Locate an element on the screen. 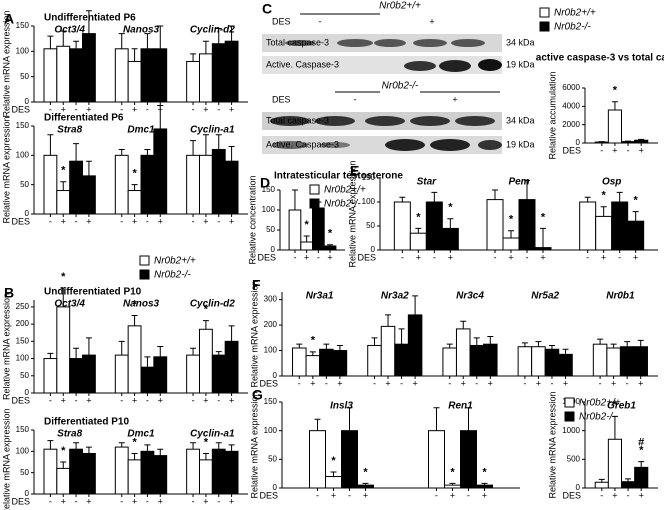  category-label: Dmc1 is located at coordinates (141, 130).